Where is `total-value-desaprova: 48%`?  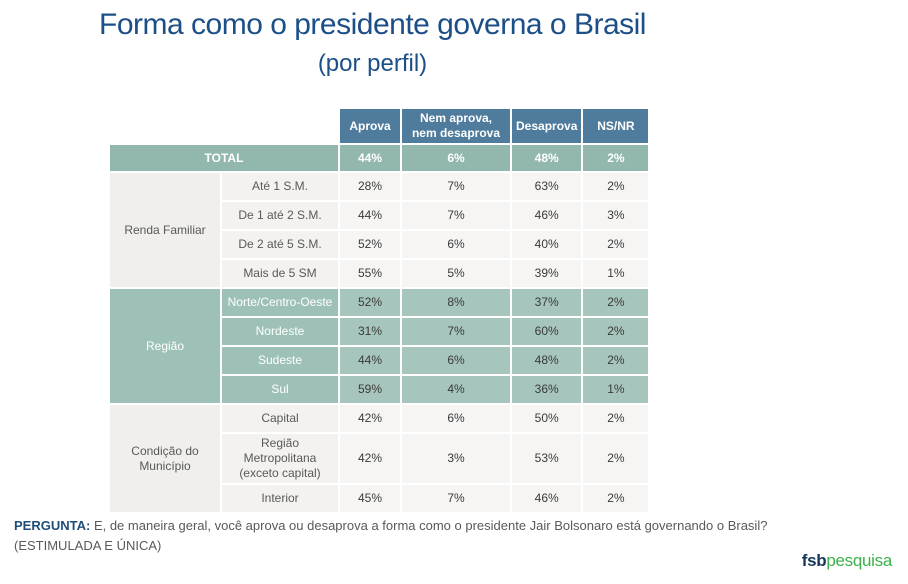
total-value-desaprova: 48% is located at coordinates (546, 158).